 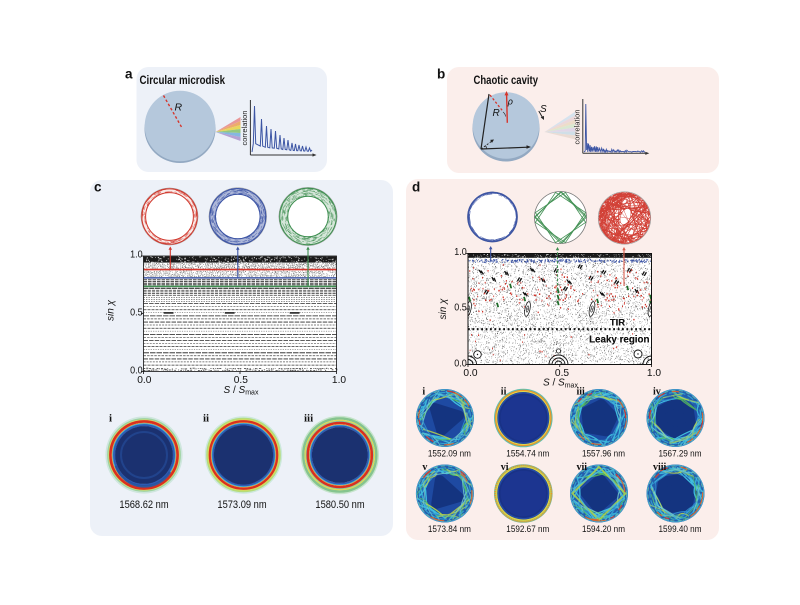 I want to click on svg-text: TIR, so click(x=617, y=323).